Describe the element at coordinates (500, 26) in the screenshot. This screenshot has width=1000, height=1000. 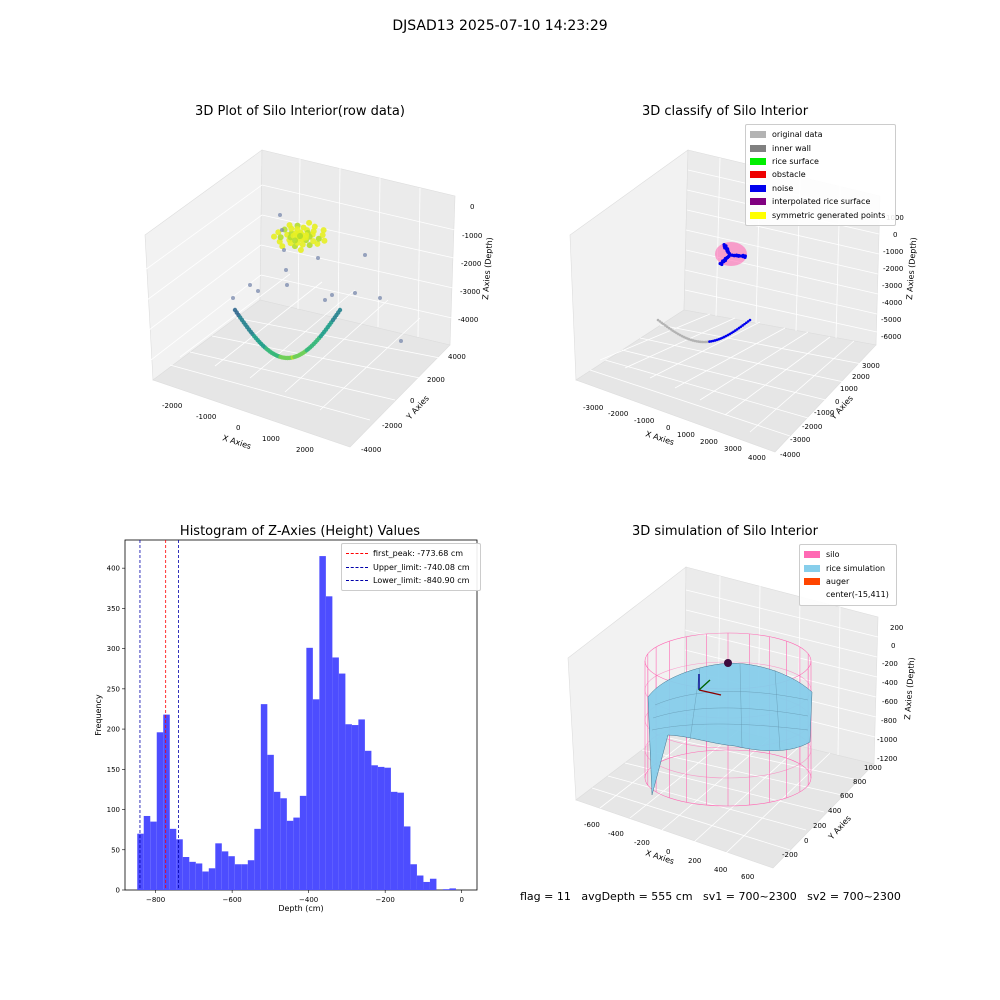
I see `figure-title: DJSAD13 2025-07-10 14:23:29` at that location.